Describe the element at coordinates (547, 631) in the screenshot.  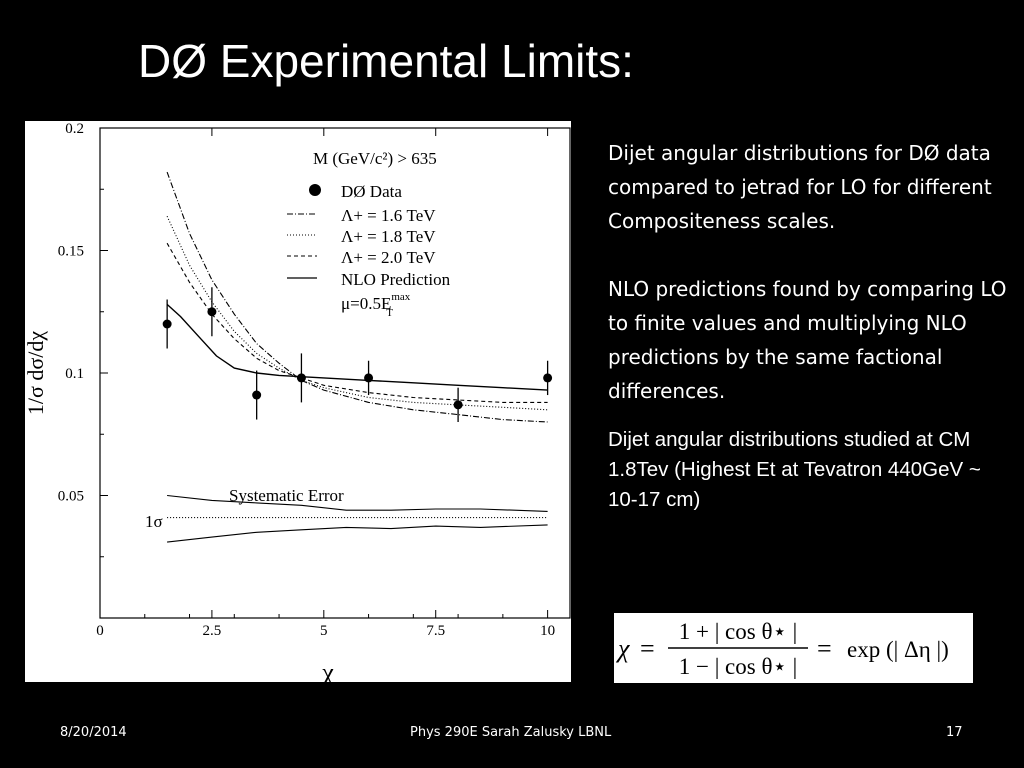
I see `x-tick-label: 10` at that location.